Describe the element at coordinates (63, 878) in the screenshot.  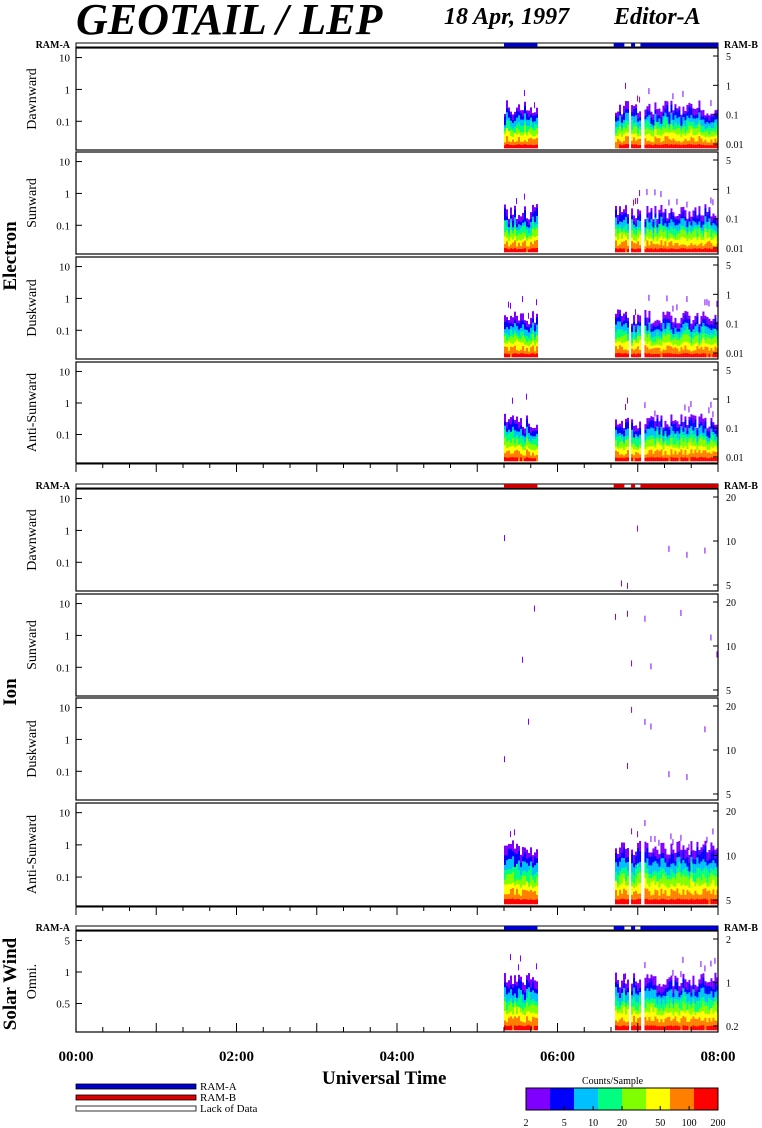
I see `y-tick-label: 0.1` at that location.